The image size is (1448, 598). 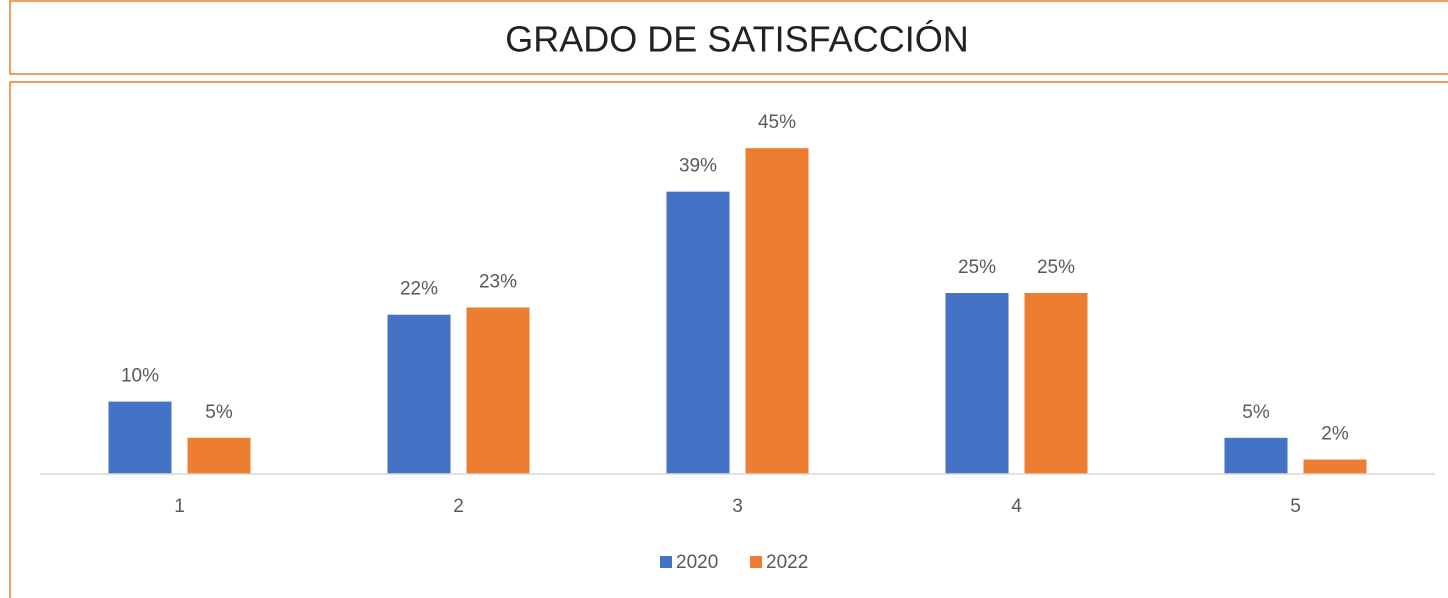 I want to click on title-frame, so click(x=728, y=37).